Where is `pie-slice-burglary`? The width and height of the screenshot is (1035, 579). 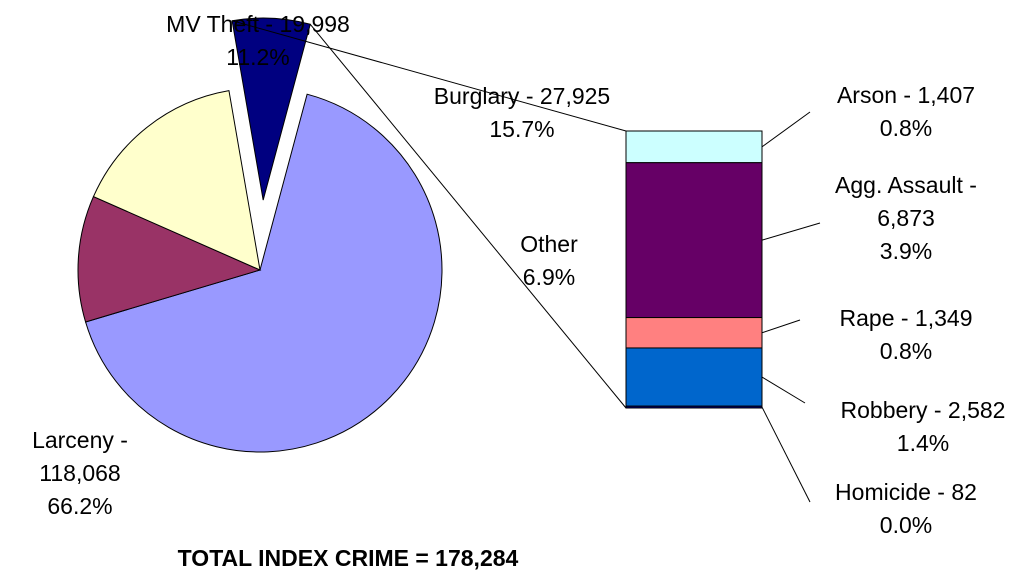
pie-slice-burglary is located at coordinates (176, 180).